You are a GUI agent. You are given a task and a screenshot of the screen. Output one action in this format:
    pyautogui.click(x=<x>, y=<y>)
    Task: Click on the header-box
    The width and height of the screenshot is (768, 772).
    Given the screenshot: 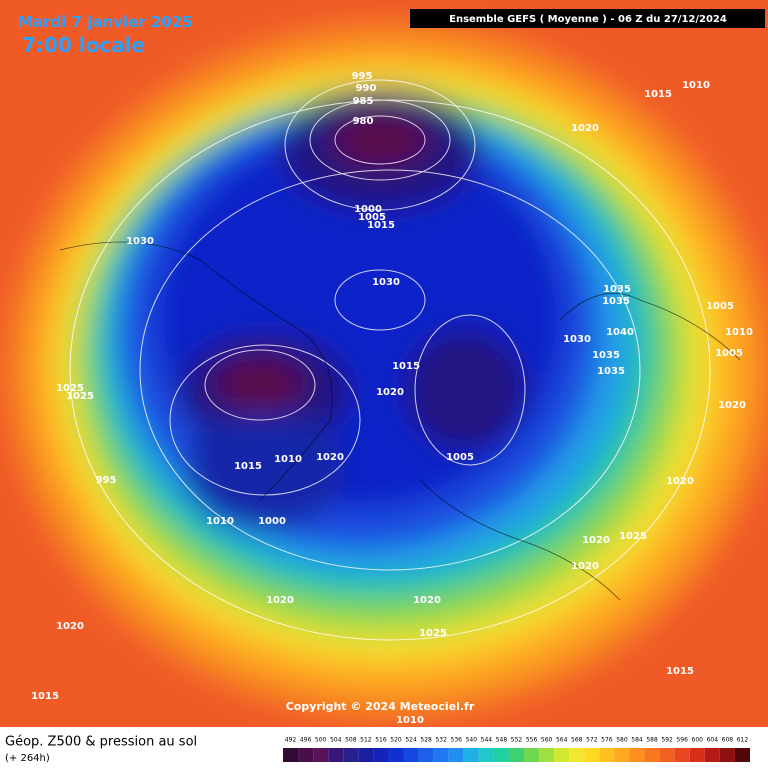 What is the action you would take?
    pyautogui.click(x=587, y=18)
    